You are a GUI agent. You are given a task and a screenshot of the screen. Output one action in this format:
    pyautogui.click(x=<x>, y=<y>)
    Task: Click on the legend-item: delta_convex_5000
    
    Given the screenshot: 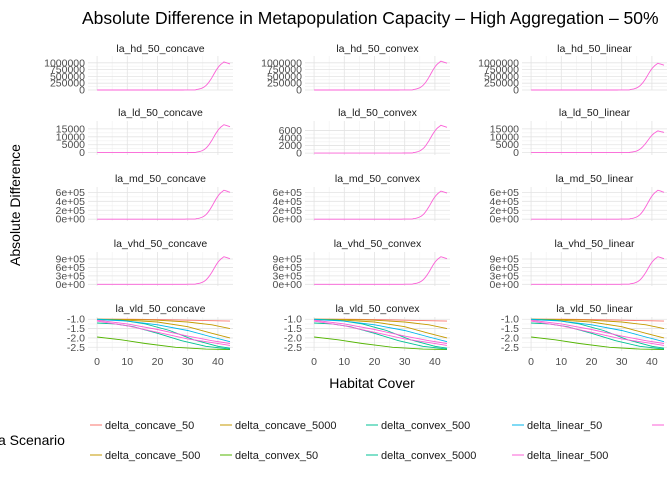 What is the action you would take?
    pyautogui.click(x=421, y=456)
    